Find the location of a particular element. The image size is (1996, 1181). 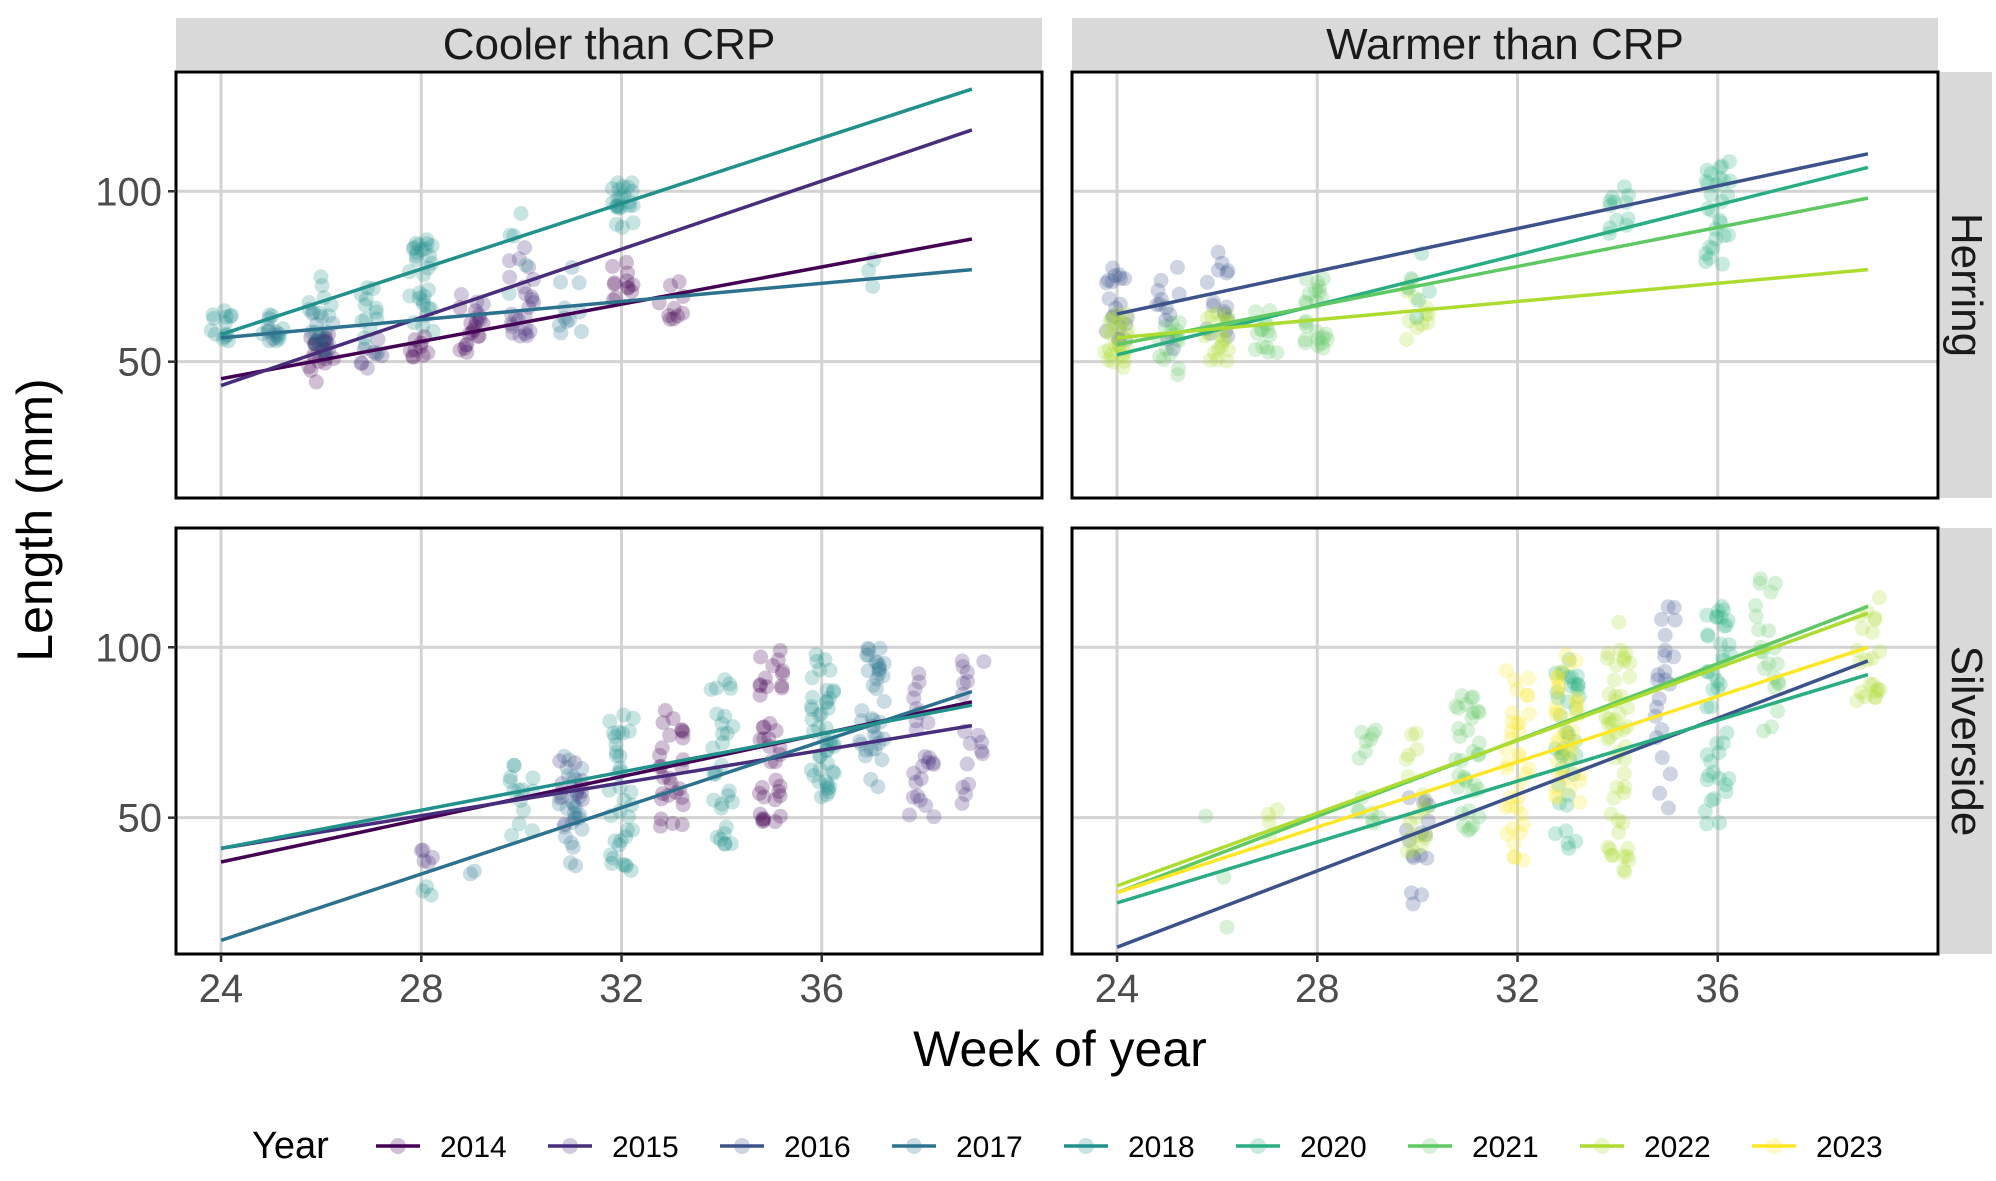

legend-label: 2020 is located at coordinates (1333, 1147).